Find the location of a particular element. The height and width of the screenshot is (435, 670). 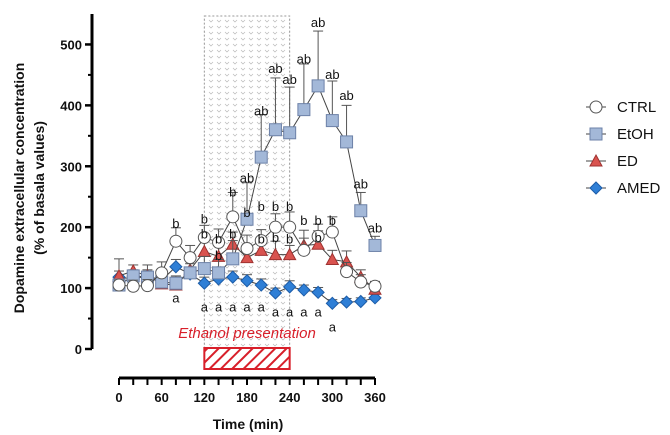

ethanol-presentation-bar is located at coordinates (247, 358).